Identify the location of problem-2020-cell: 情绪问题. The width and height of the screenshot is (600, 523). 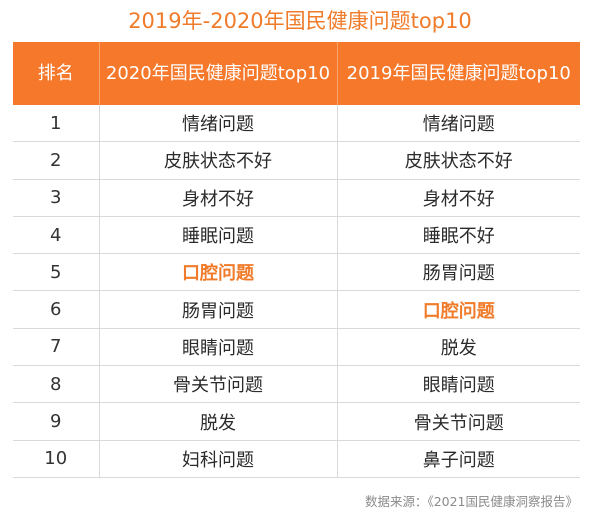
(218, 124).